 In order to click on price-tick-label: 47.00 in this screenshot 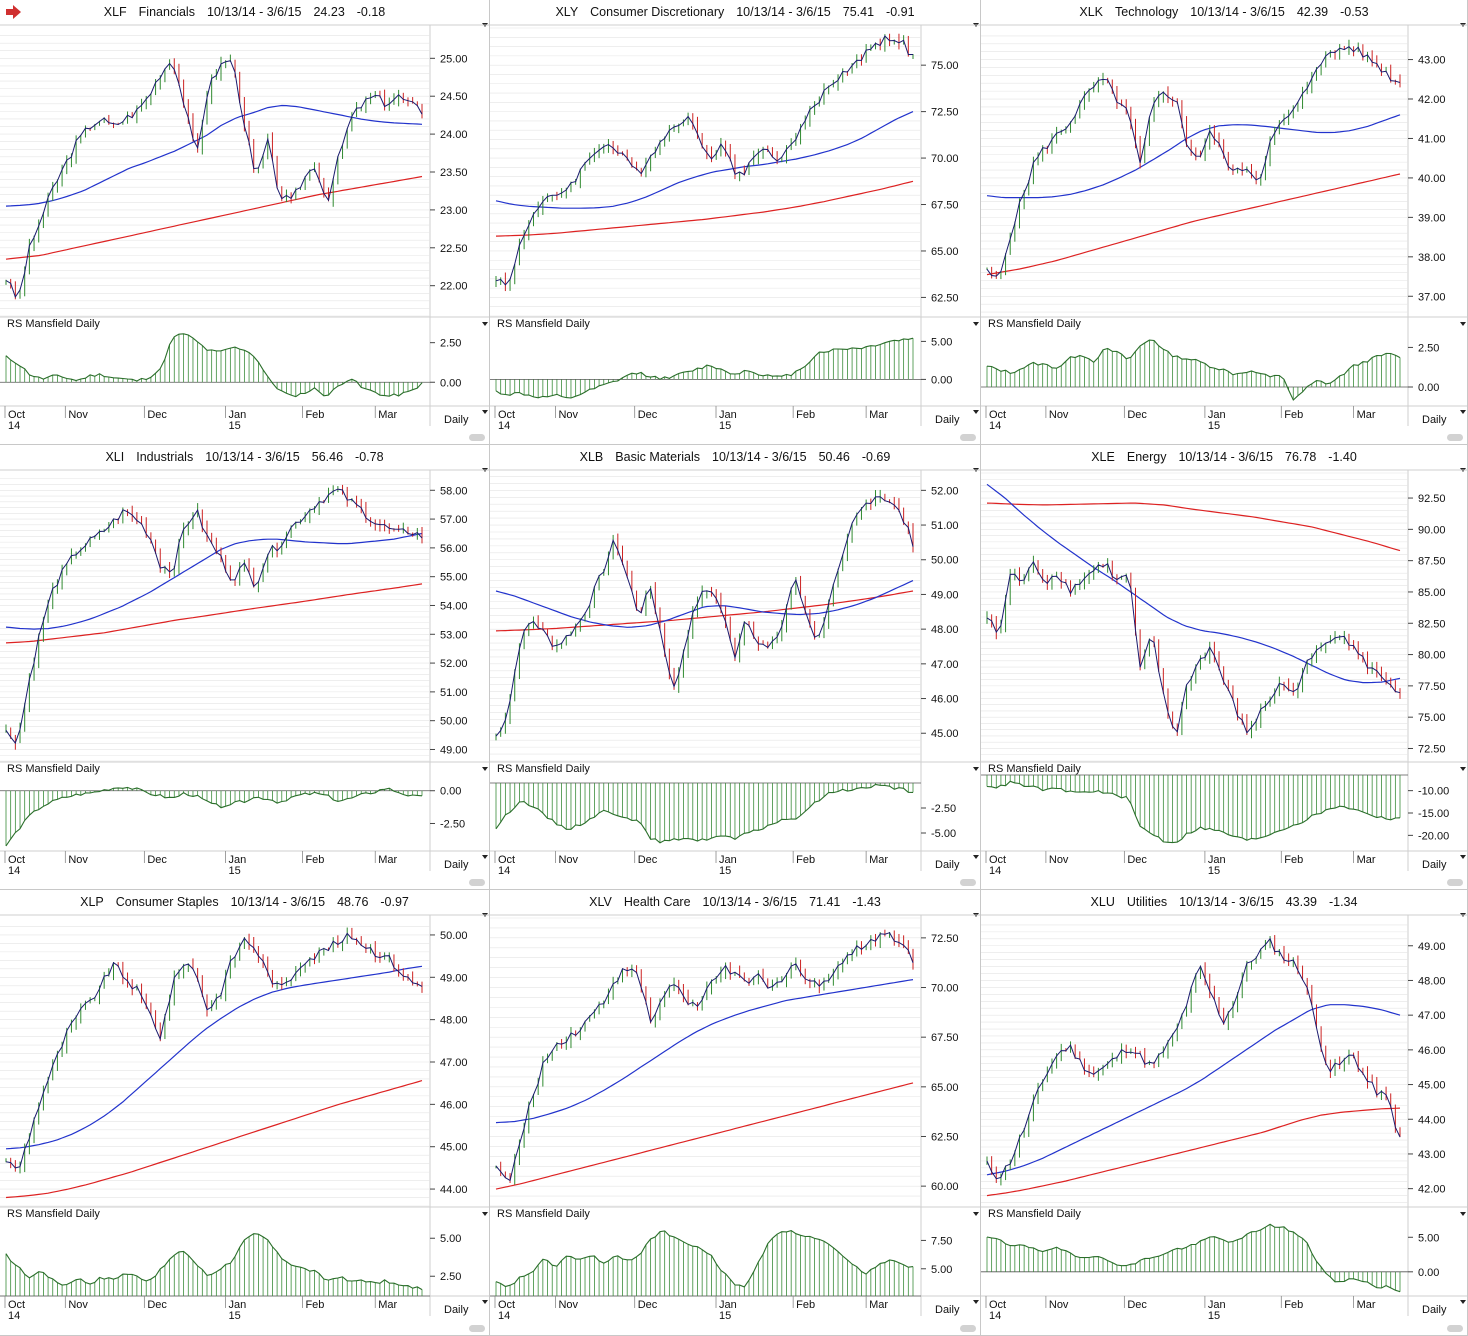, I will do `click(1432, 1016)`.